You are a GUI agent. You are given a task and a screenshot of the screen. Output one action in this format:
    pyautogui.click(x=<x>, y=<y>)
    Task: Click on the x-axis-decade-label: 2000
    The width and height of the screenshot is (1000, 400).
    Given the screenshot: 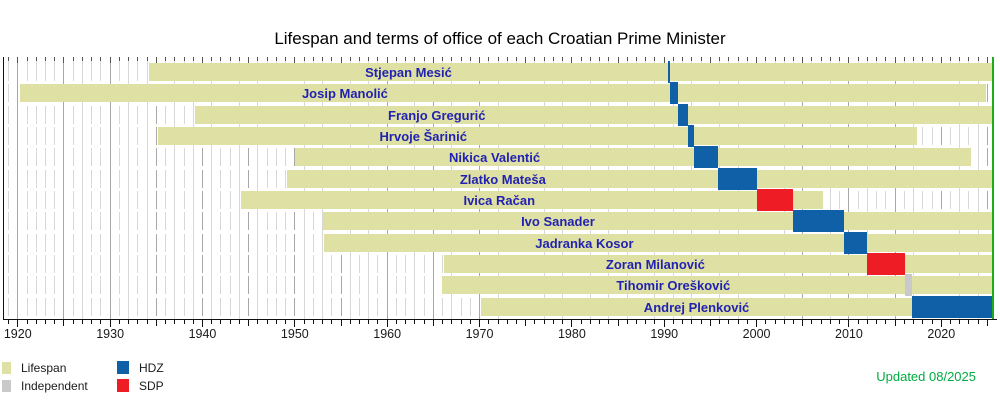 What is the action you would take?
    pyautogui.click(x=756, y=334)
    